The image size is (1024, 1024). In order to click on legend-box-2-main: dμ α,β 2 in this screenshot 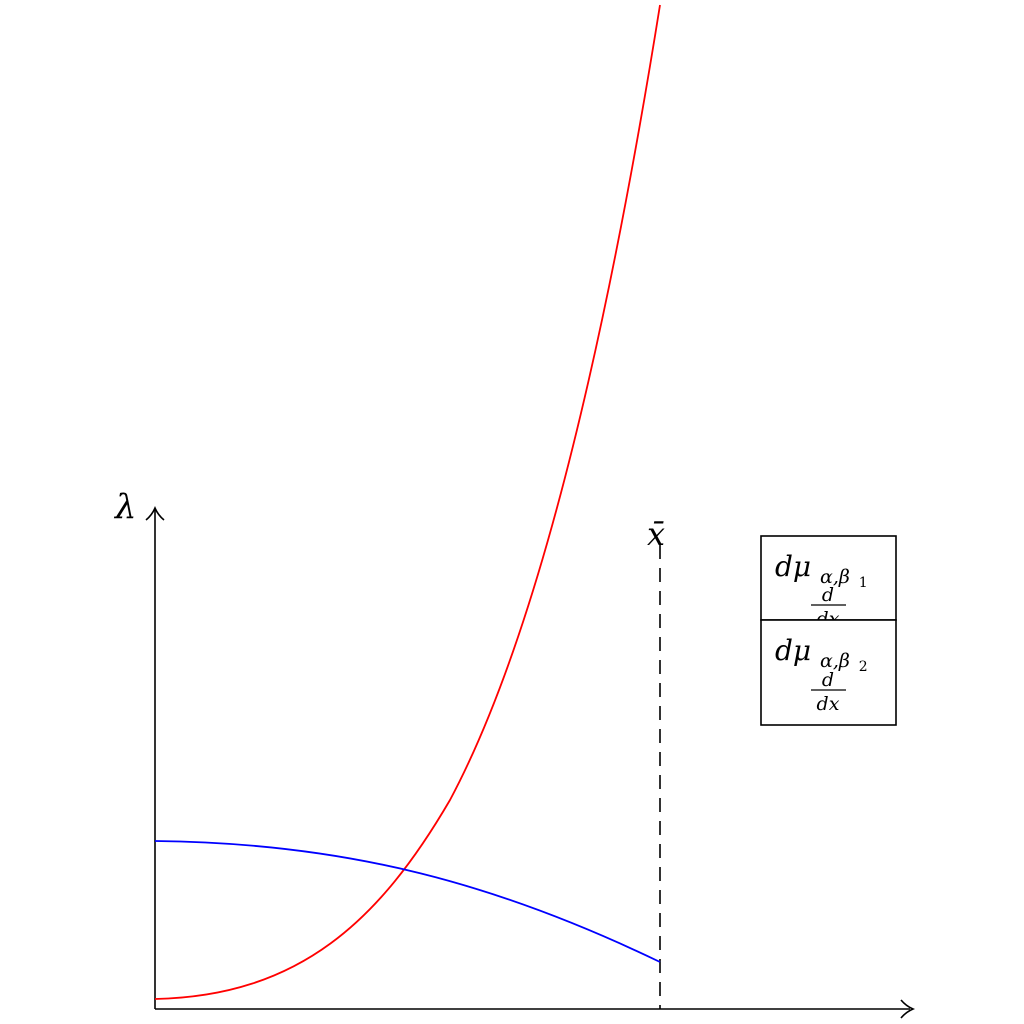, I will do `click(821, 654)`.